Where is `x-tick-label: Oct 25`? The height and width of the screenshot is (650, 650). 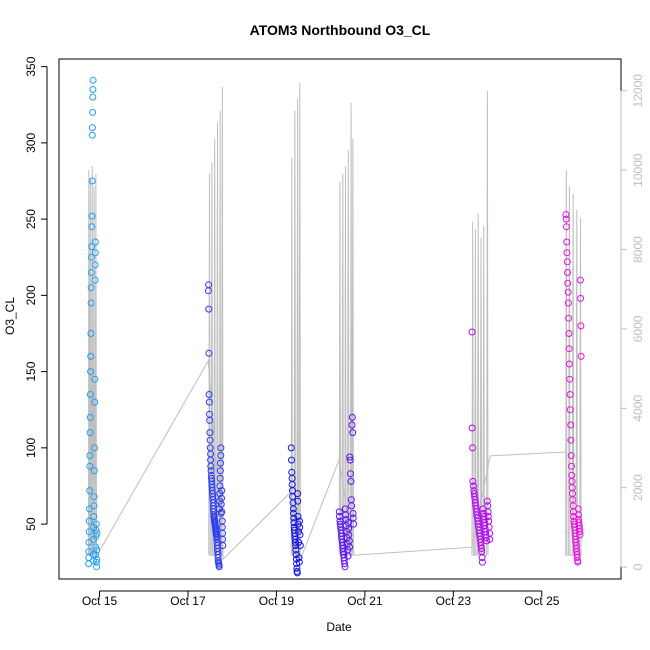 x-tick-label: Oct 25 is located at coordinates (542, 601).